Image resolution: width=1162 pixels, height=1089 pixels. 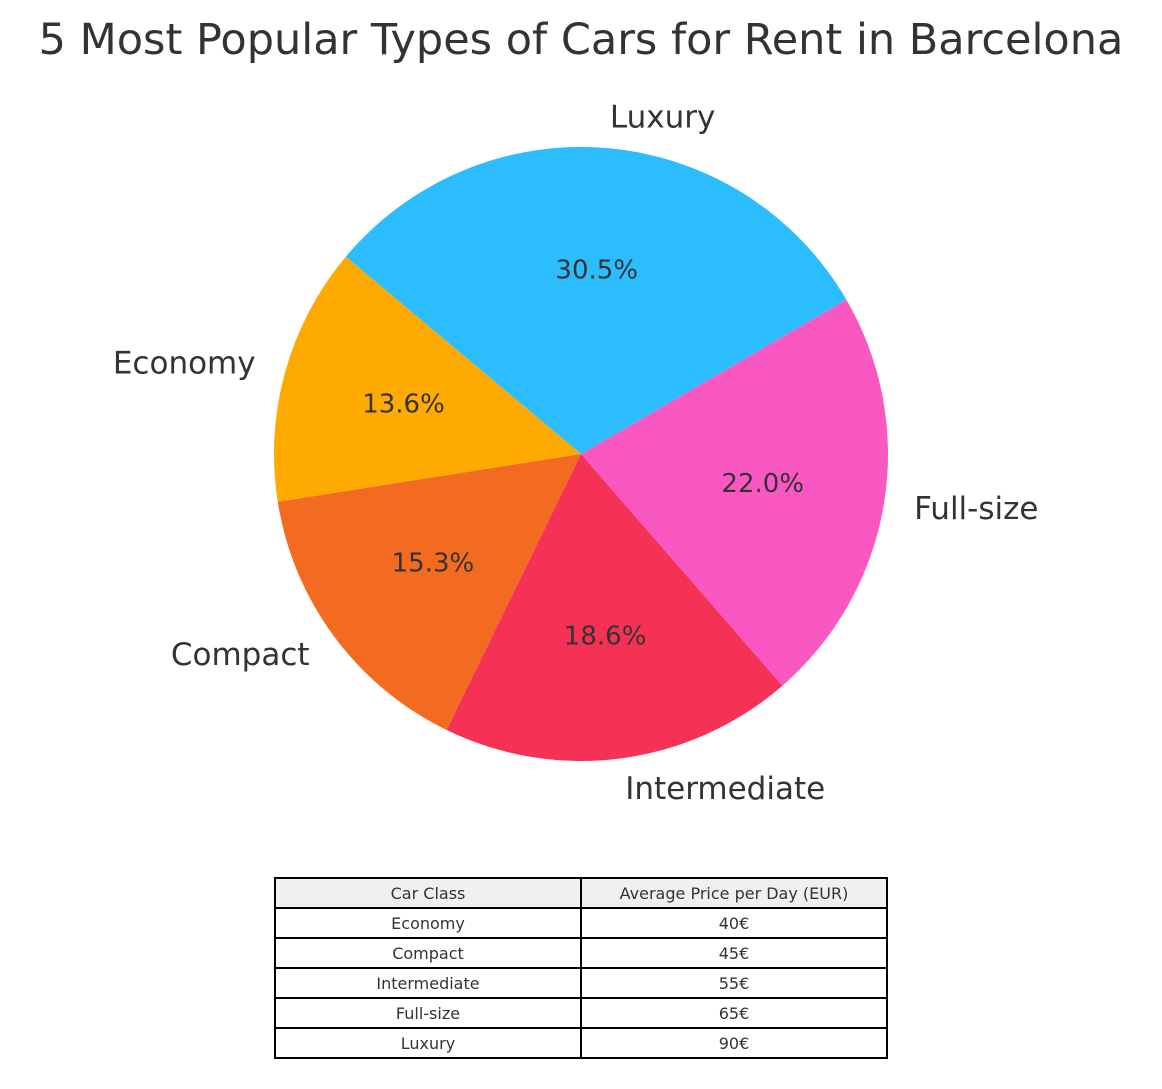 I want to click on pie-slice-compact, so click(x=429, y=592).